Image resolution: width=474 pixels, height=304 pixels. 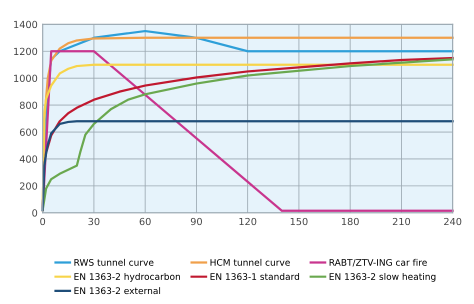 I want to click on y-tick-label: 1200, so click(x=26, y=52).